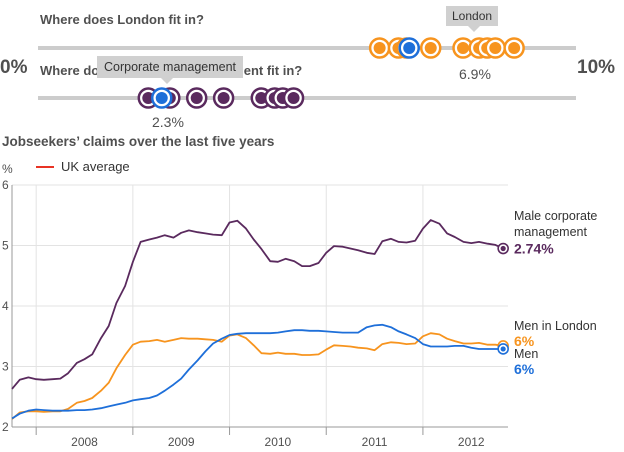 The height and width of the screenshot is (452, 624). Describe the element at coordinates (503, 248) in the screenshot. I see `male-corporate-management-end-marker` at that location.